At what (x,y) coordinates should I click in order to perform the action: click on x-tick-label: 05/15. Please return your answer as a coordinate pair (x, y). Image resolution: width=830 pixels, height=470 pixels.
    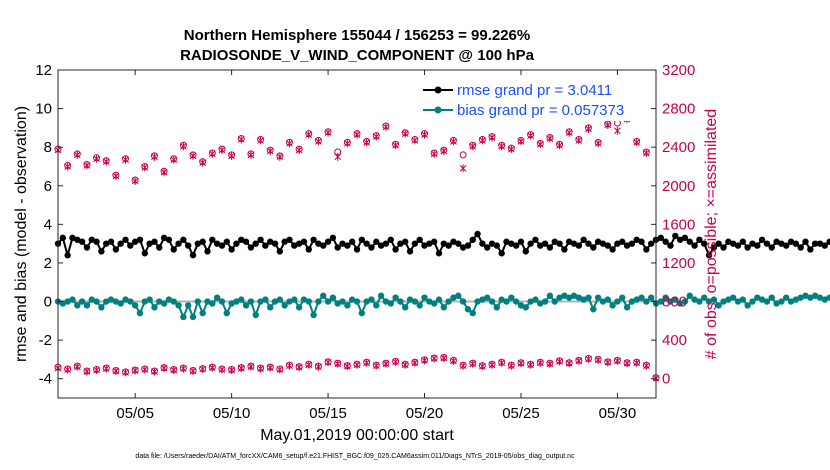
    Looking at the image, I should click on (328, 413).